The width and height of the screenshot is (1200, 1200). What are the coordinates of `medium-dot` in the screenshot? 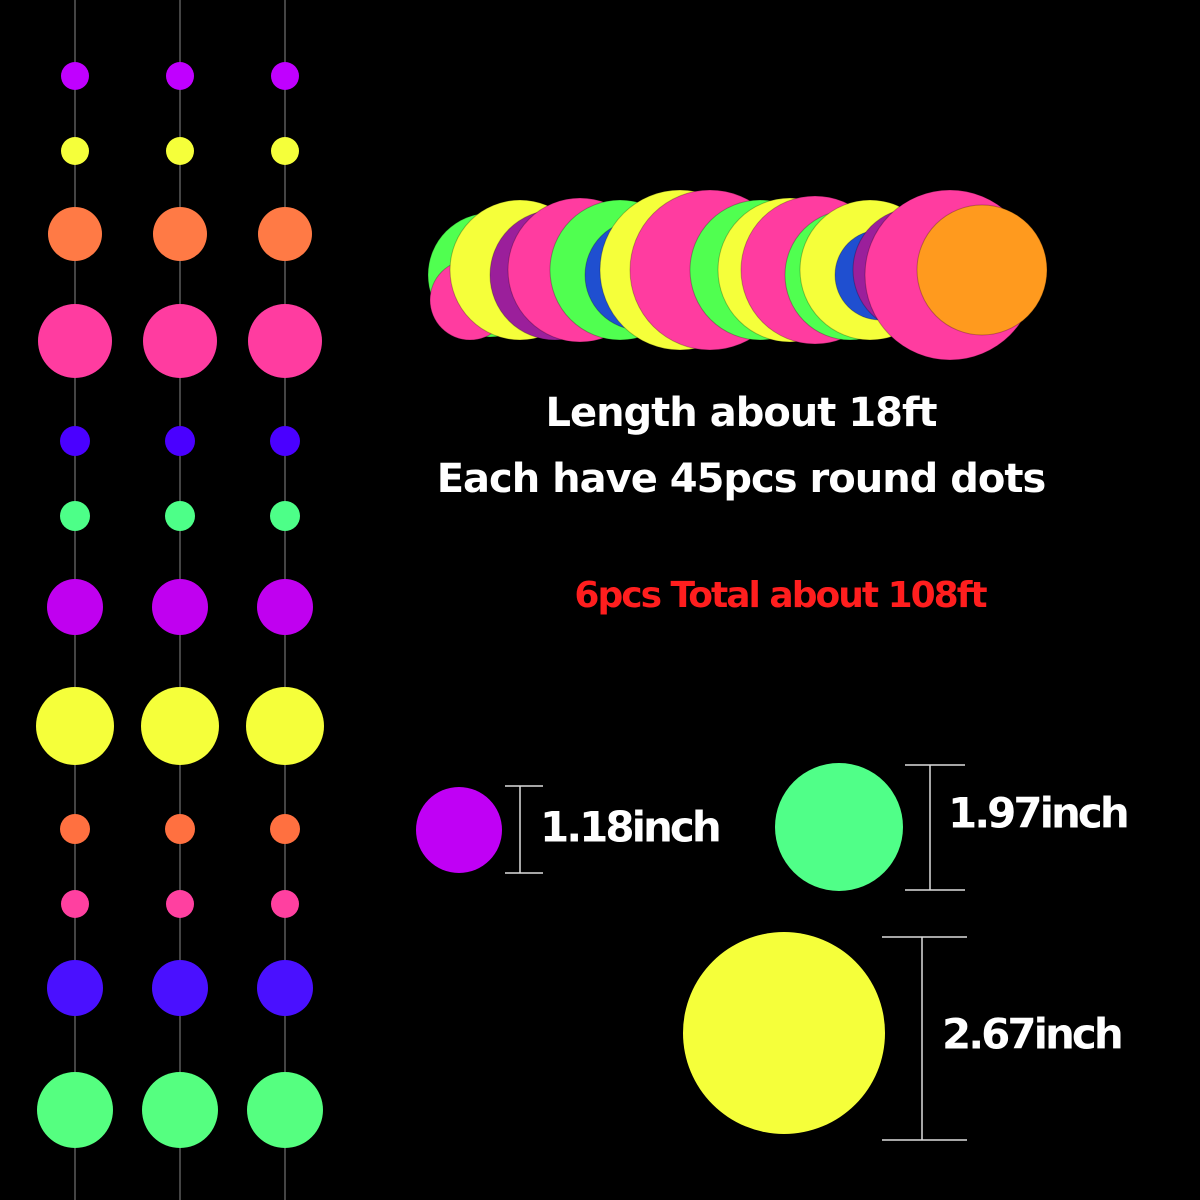 It's located at (839, 827).